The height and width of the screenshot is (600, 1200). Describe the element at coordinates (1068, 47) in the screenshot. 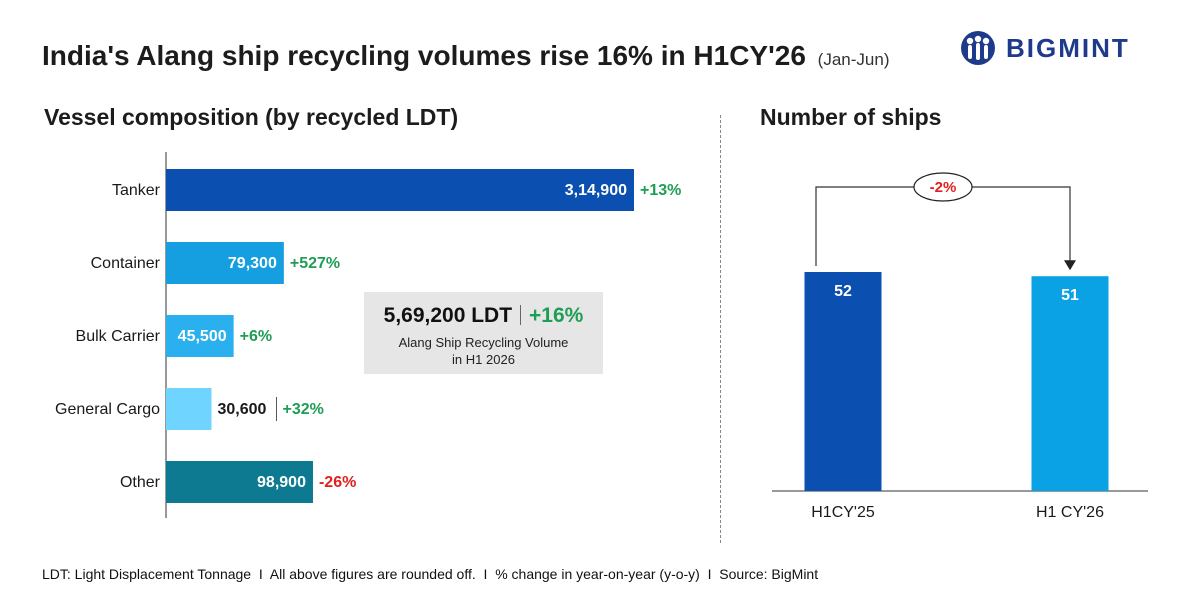

I see `logo-text: BIGMINT` at that location.